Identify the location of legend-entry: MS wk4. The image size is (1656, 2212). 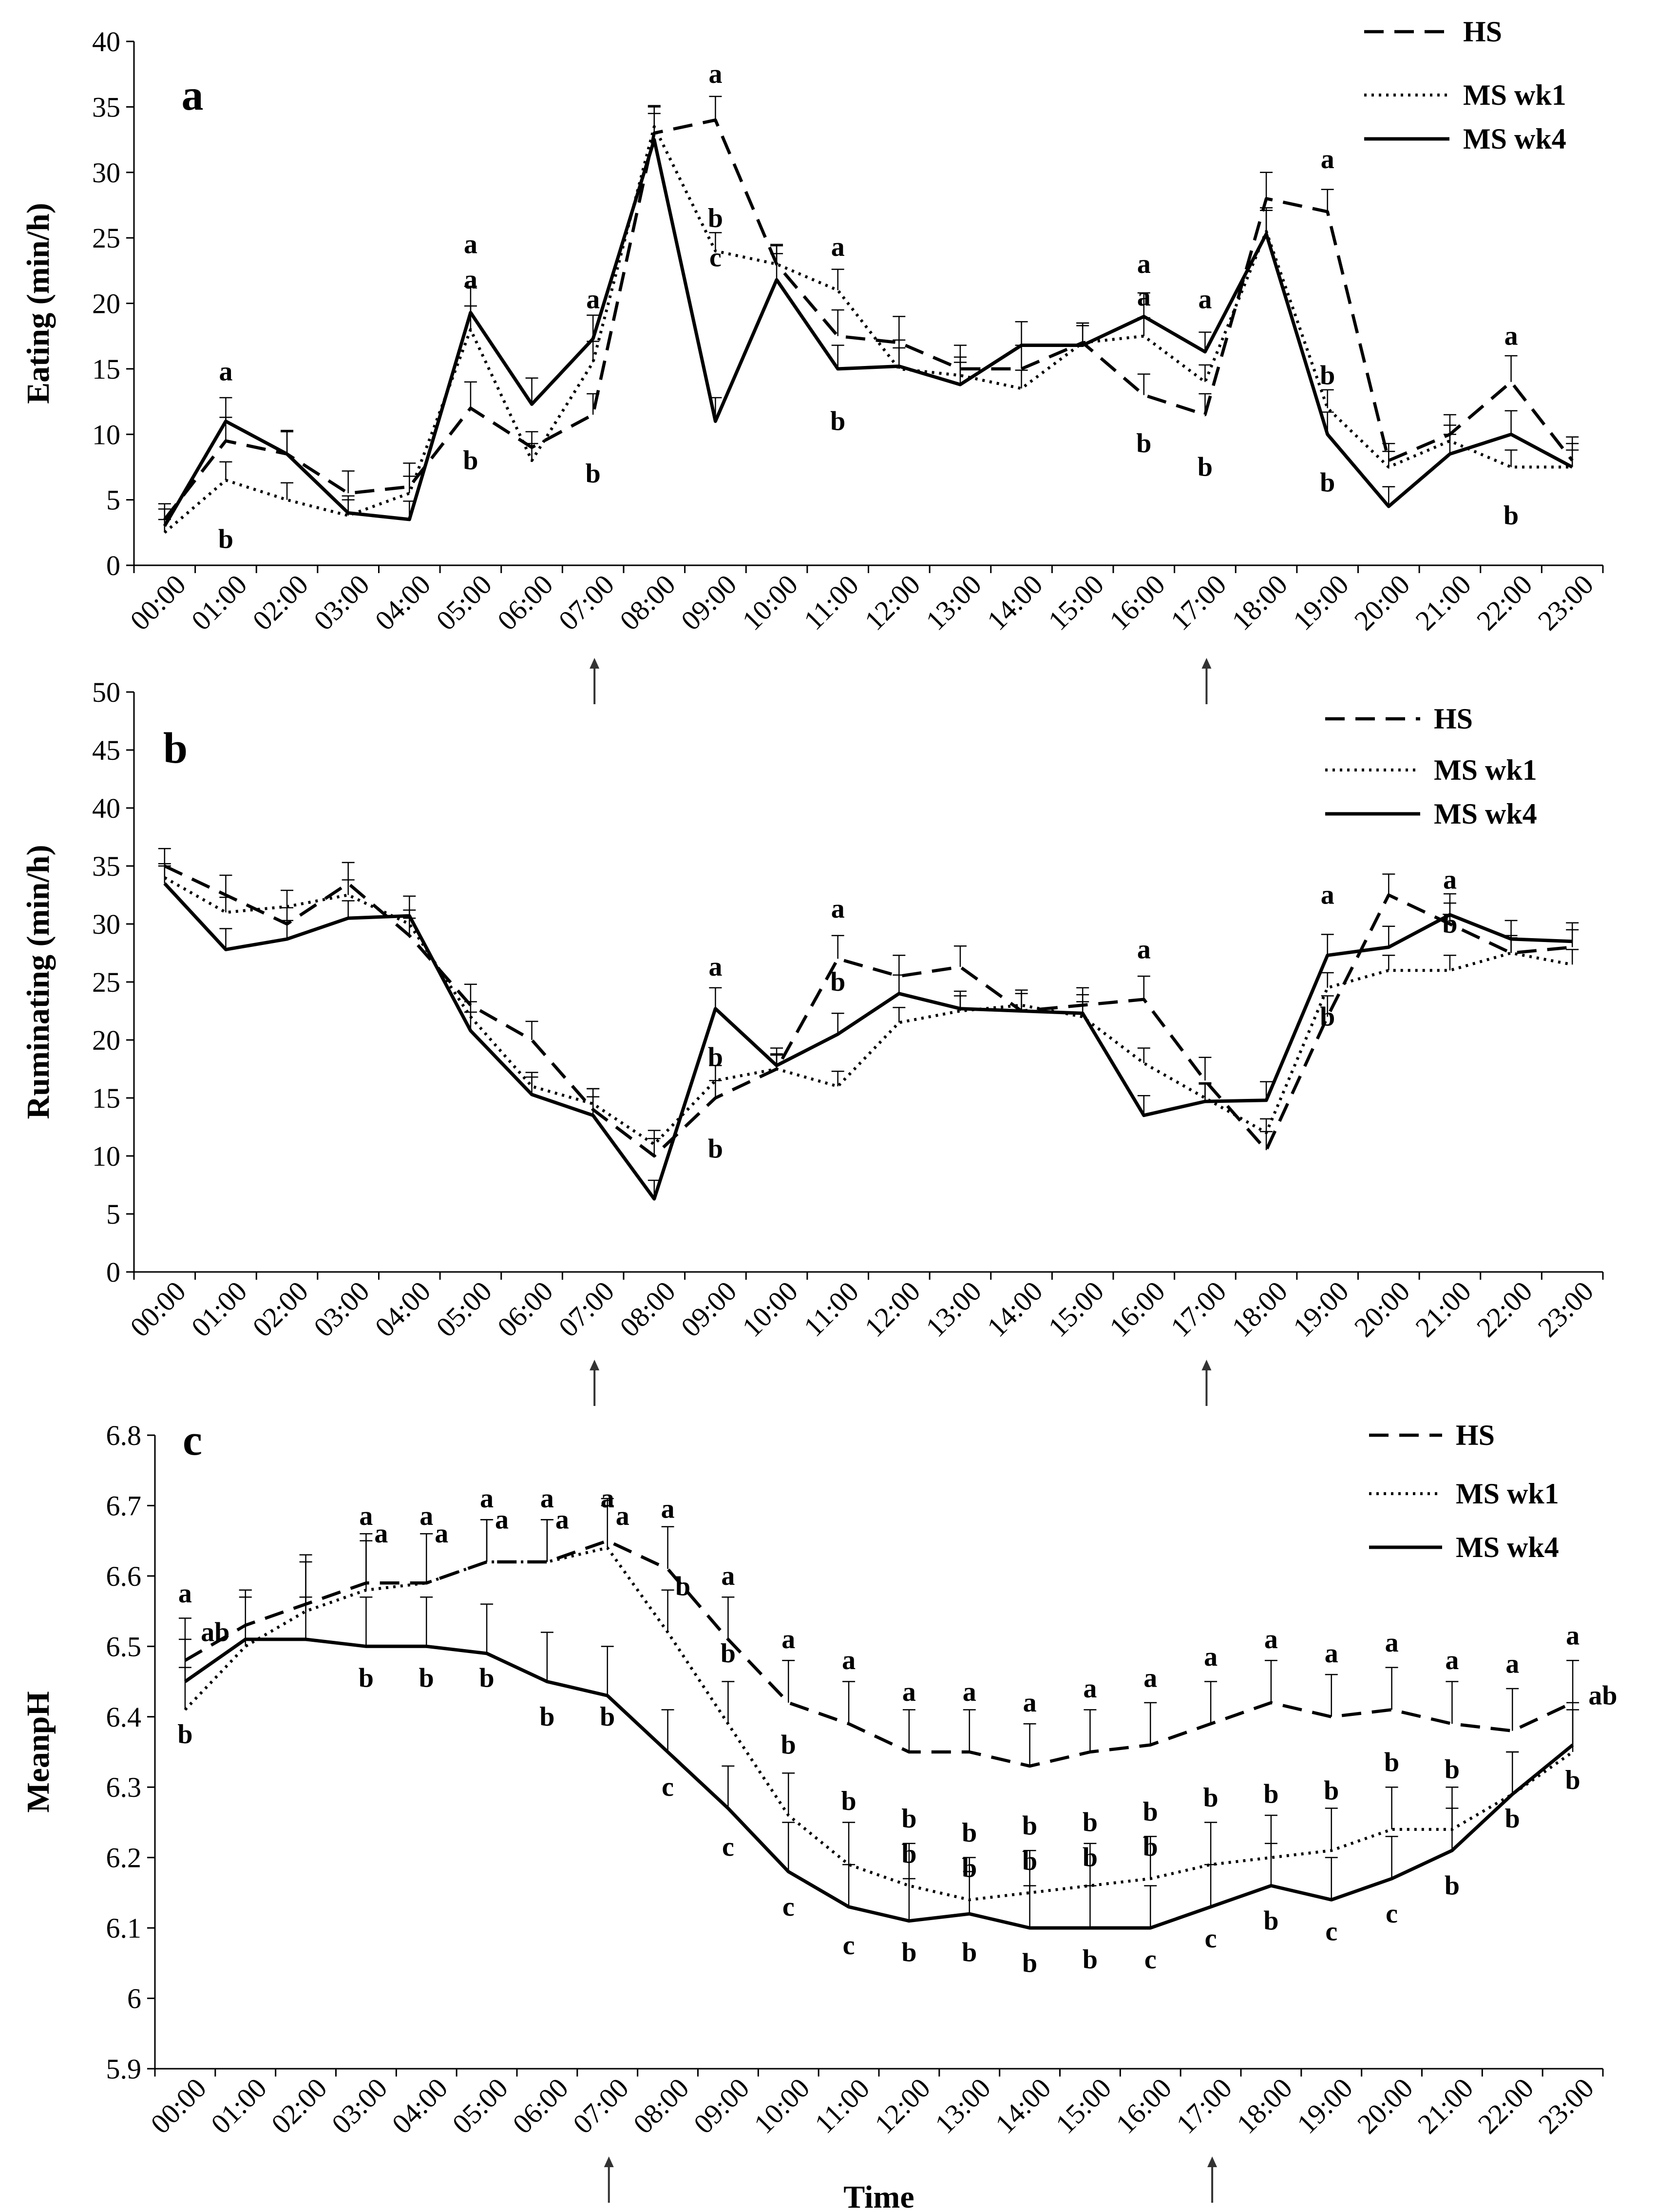
(1507, 1547).